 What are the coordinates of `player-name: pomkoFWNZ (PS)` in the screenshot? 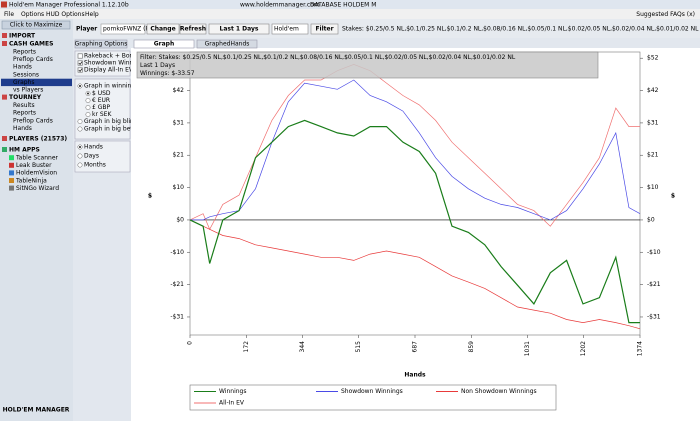 It's located at (129, 29).